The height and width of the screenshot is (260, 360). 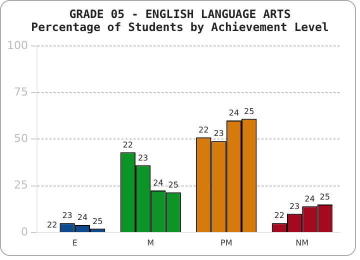 What do you see at coordinates (75, 243) in the screenshot?
I see `x-tick-label: E` at bounding box center [75, 243].